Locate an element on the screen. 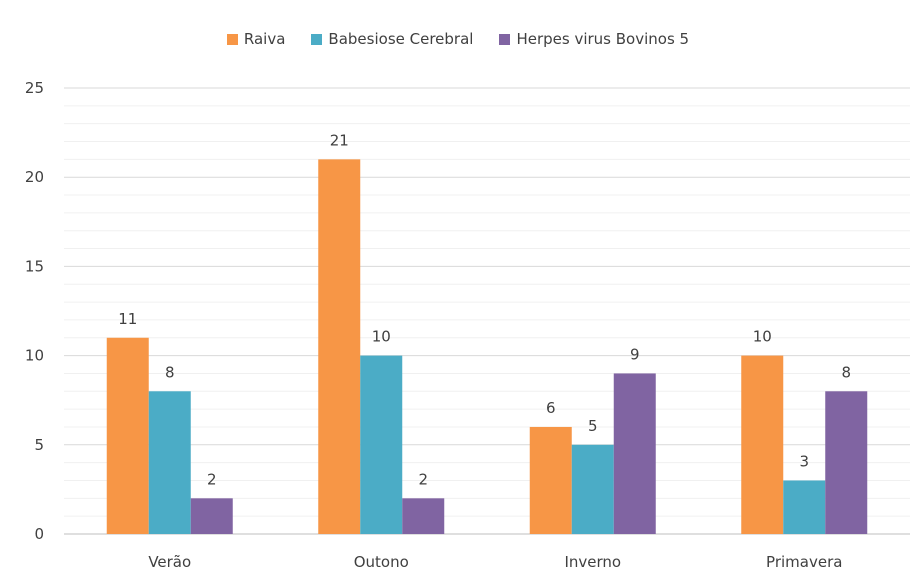  y-tick-label: 5 is located at coordinates (39, 445).